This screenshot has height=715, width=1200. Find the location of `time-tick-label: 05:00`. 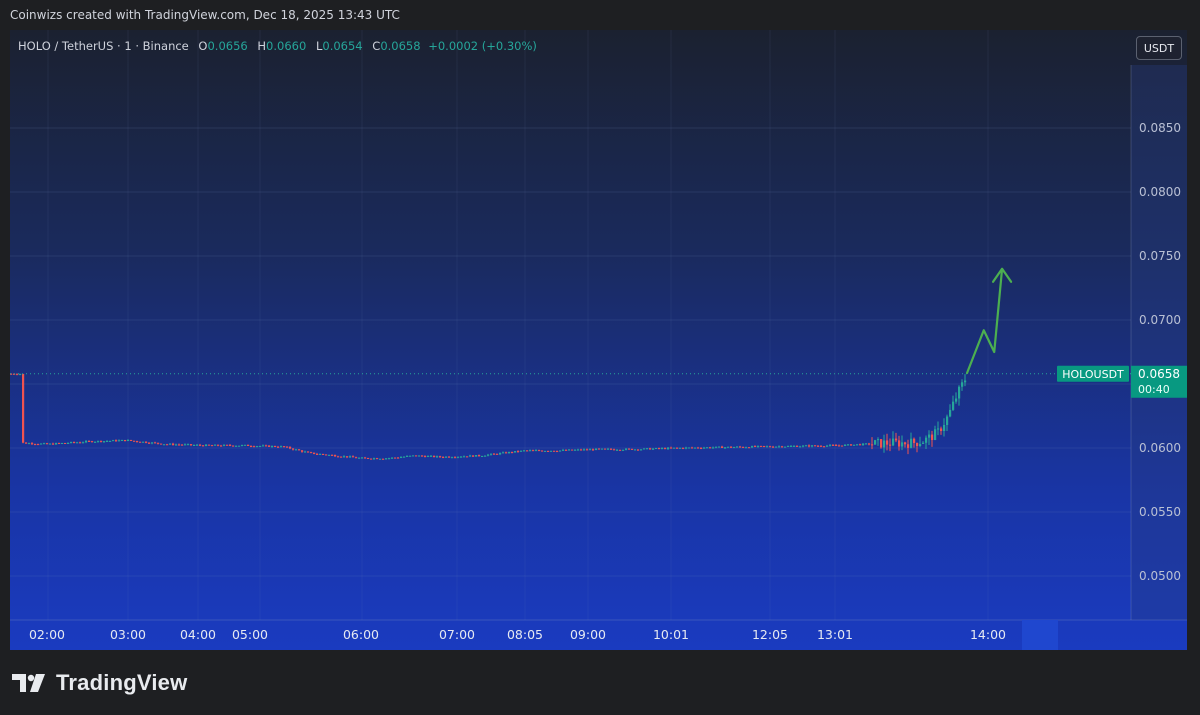

time-tick-label: 05:00 is located at coordinates (250, 634).